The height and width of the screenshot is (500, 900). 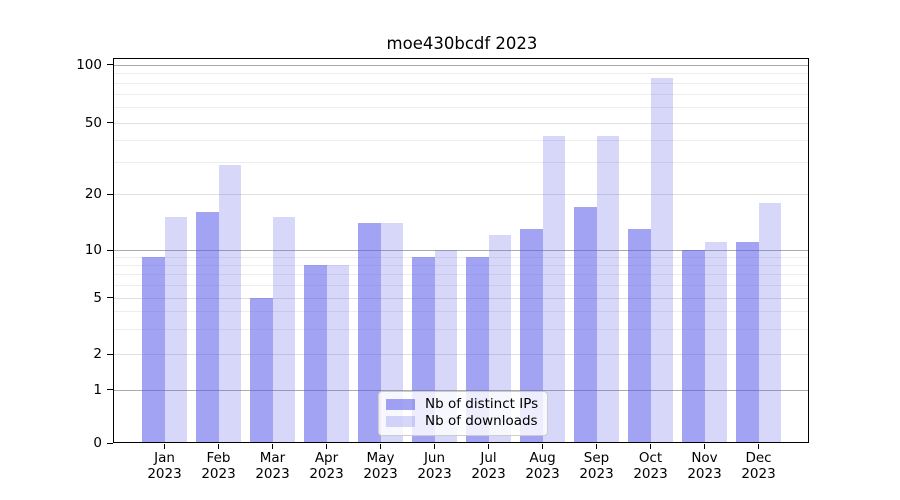 I want to click on bar-ips-dec, so click(x=747, y=342).